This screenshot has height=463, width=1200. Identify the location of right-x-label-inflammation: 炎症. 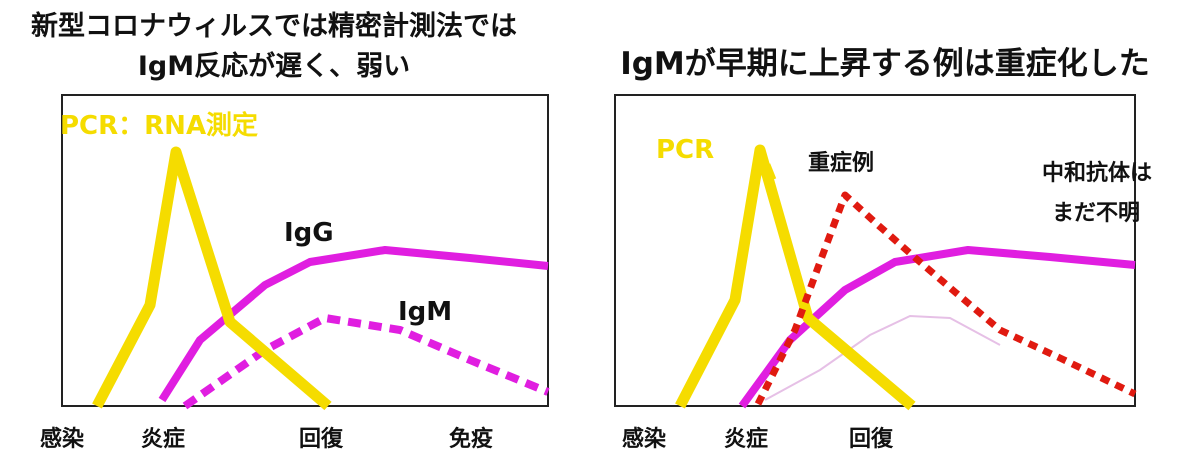
(746, 439).